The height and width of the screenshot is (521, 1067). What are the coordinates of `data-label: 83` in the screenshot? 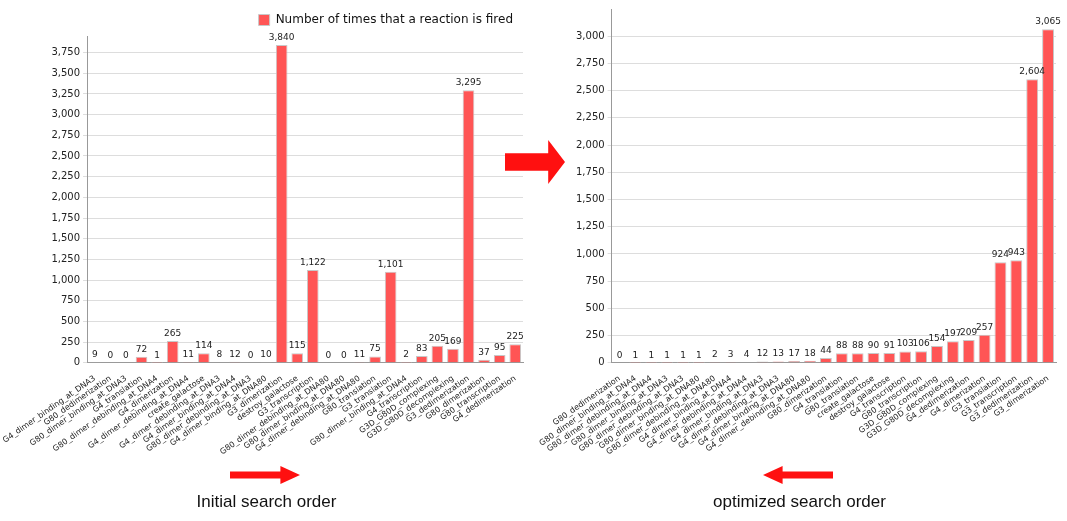 It's located at (422, 347).